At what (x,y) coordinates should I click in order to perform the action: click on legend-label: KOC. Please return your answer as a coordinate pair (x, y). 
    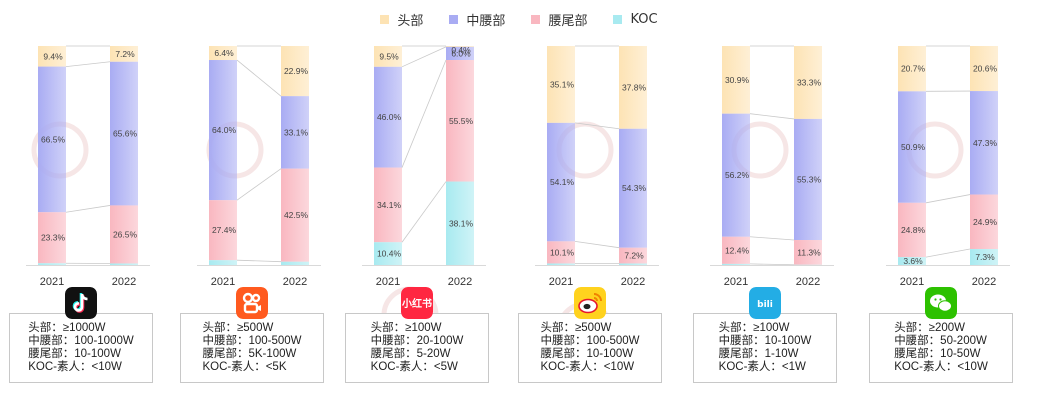
    Looking at the image, I should click on (644, 19).